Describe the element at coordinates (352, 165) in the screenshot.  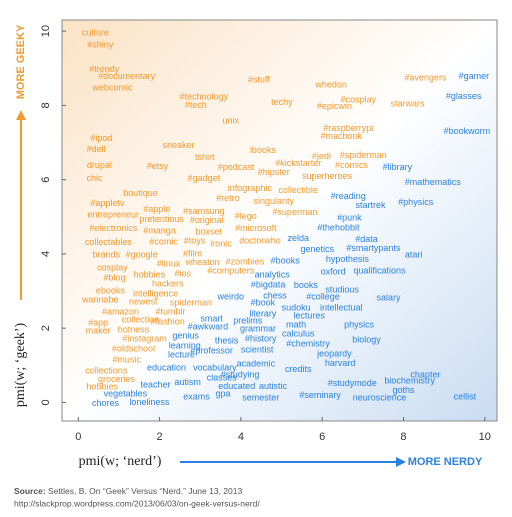
I see `word: #comics` at that location.